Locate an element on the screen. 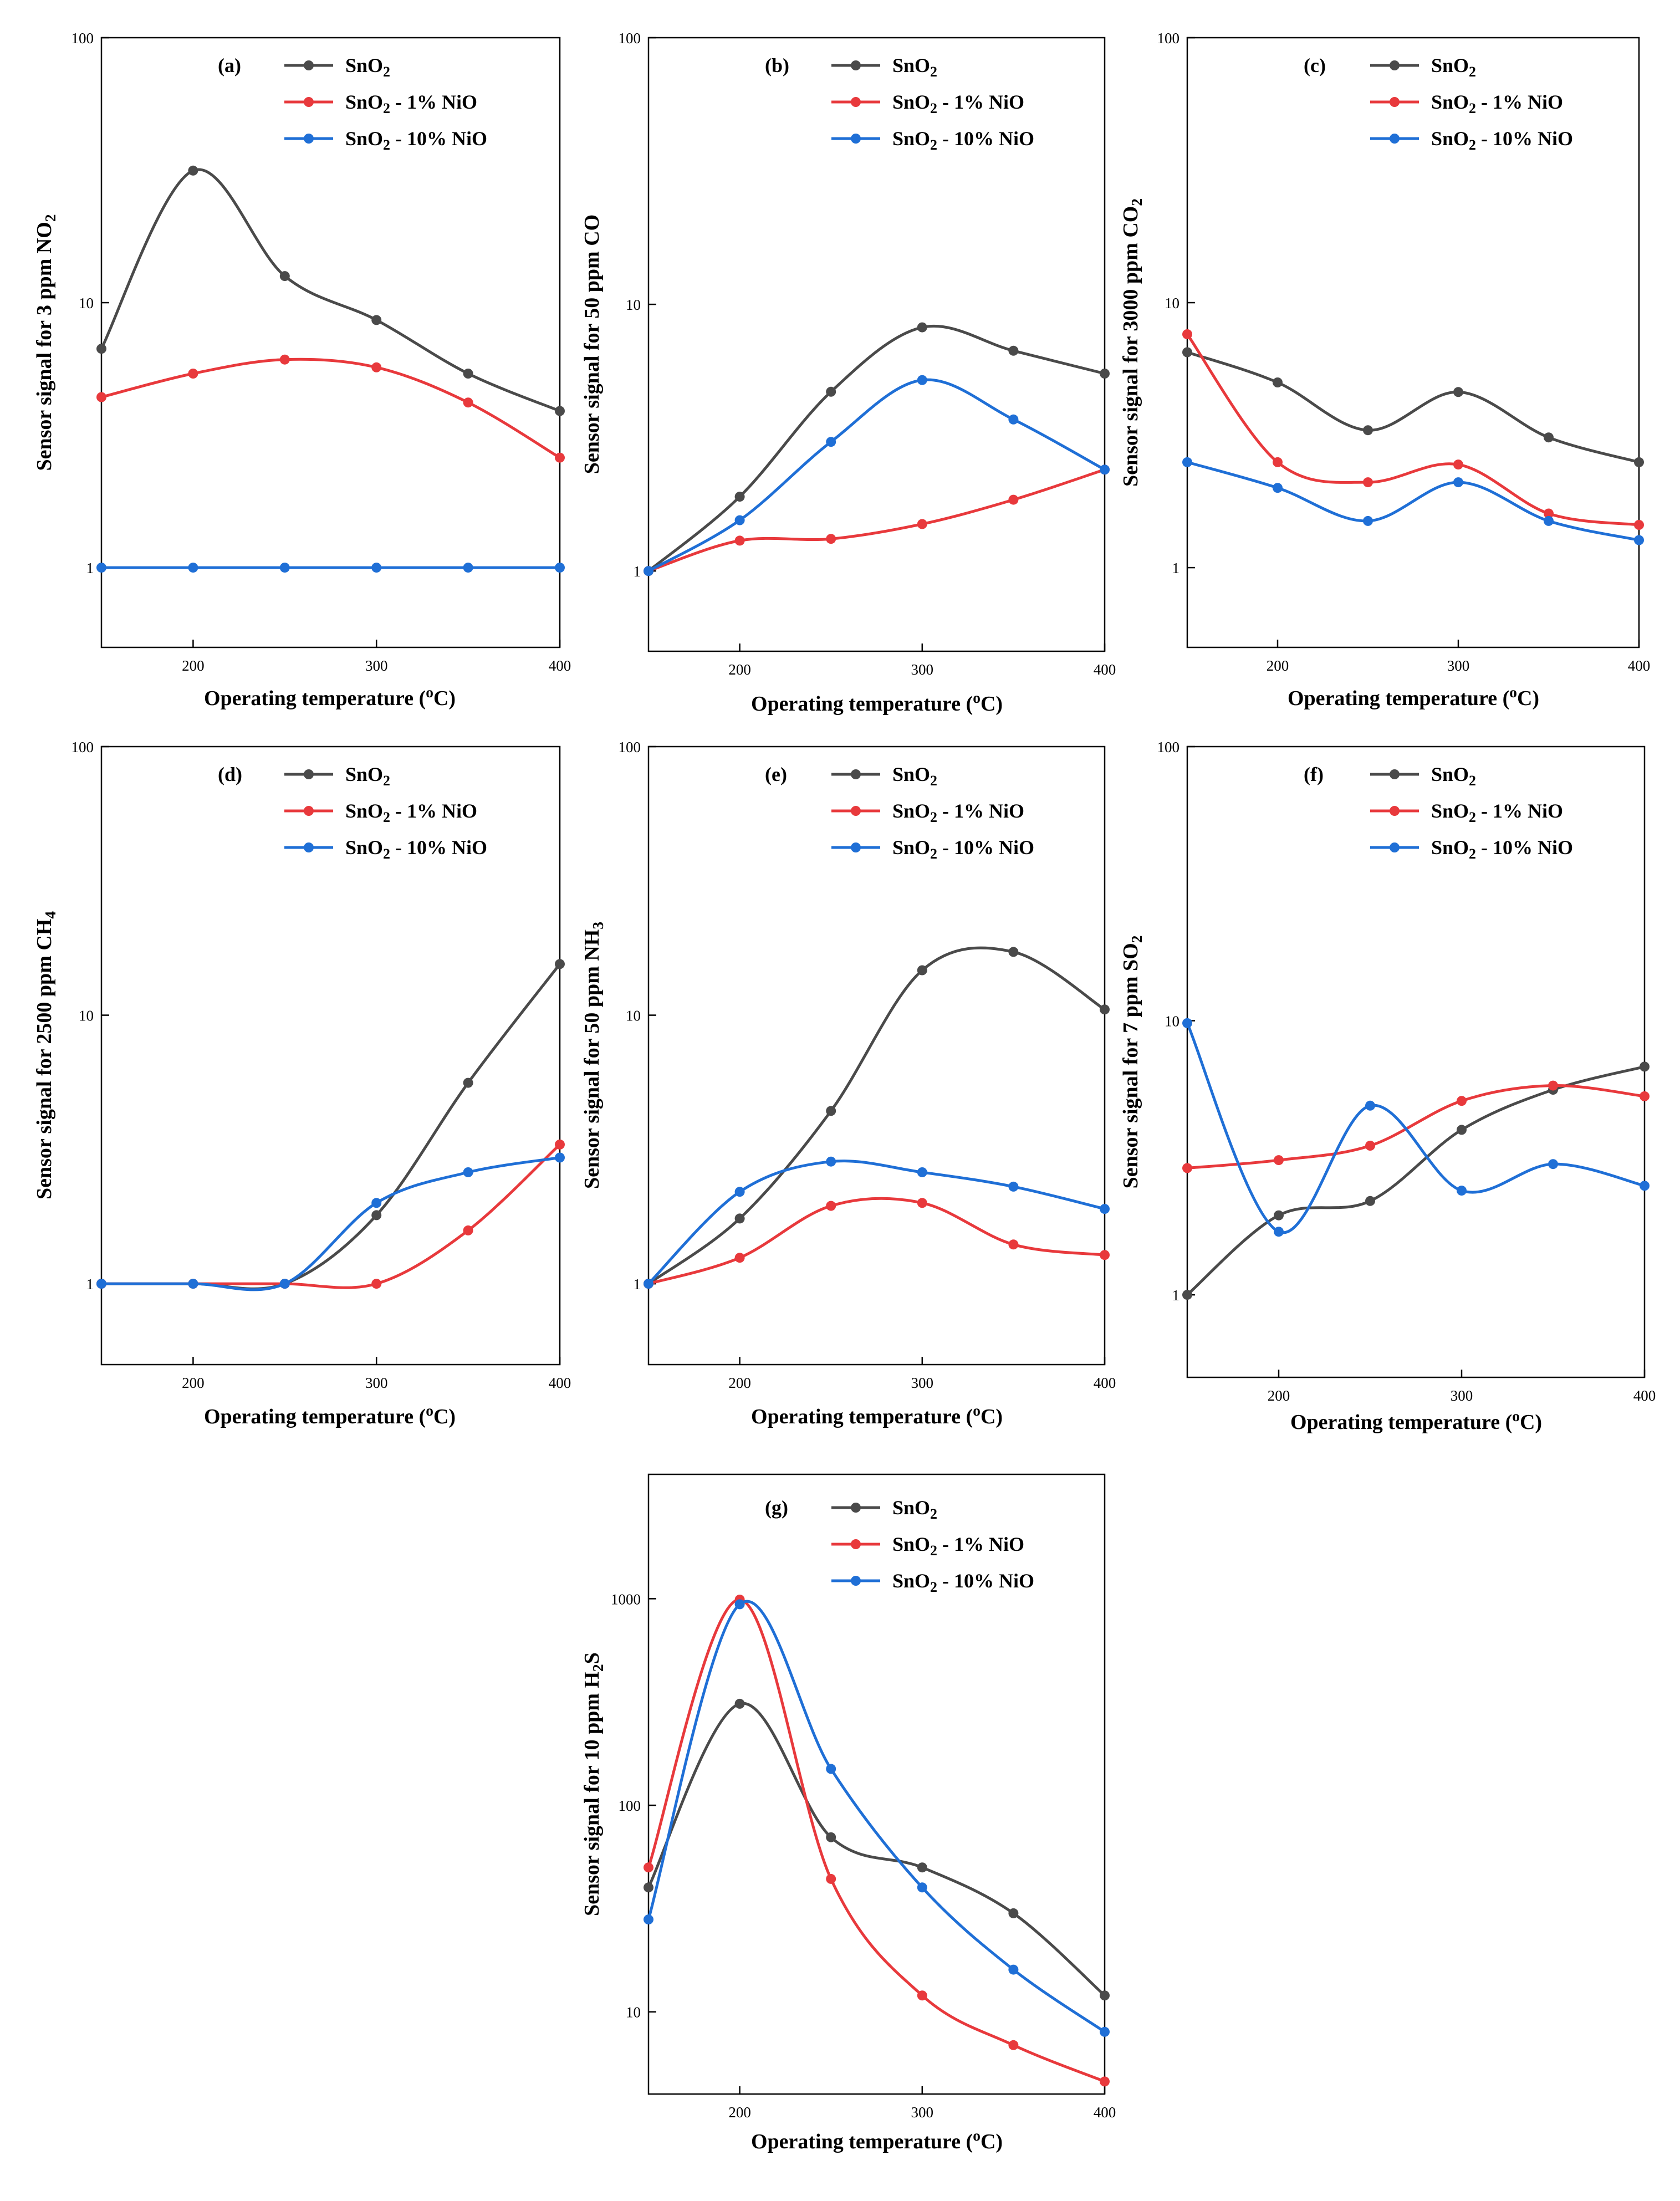 Image resolution: width=1680 pixels, height=2201 pixels. series-line-sno2 is located at coordinates (876, 1115).